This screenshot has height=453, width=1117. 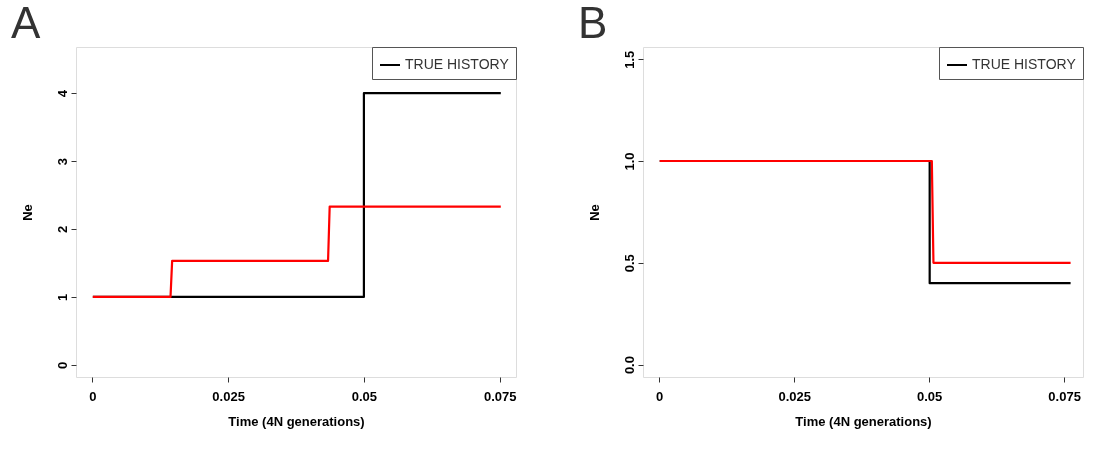 I want to click on y-tick-label: 3, so click(x=62, y=161).